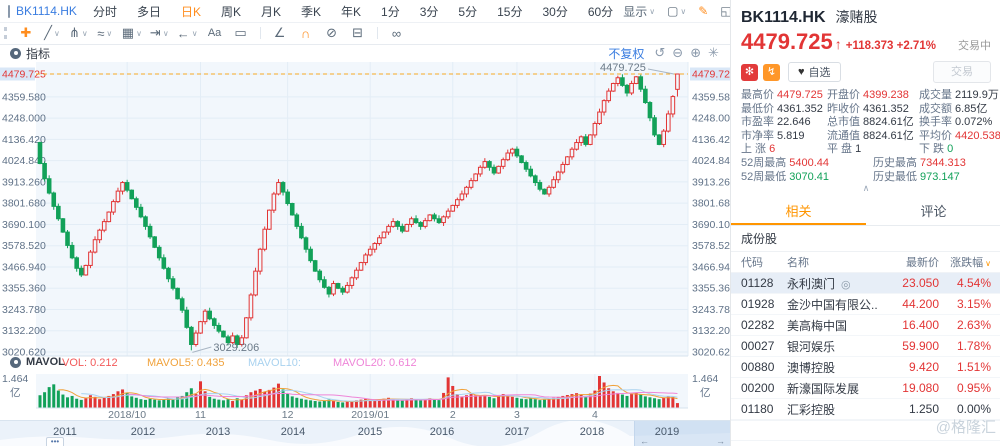 The width and height of the screenshot is (1000, 446). Describe the element at coordinates (725, 11) in the screenshot. I see `fullscreen-icon: ◱` at that location.